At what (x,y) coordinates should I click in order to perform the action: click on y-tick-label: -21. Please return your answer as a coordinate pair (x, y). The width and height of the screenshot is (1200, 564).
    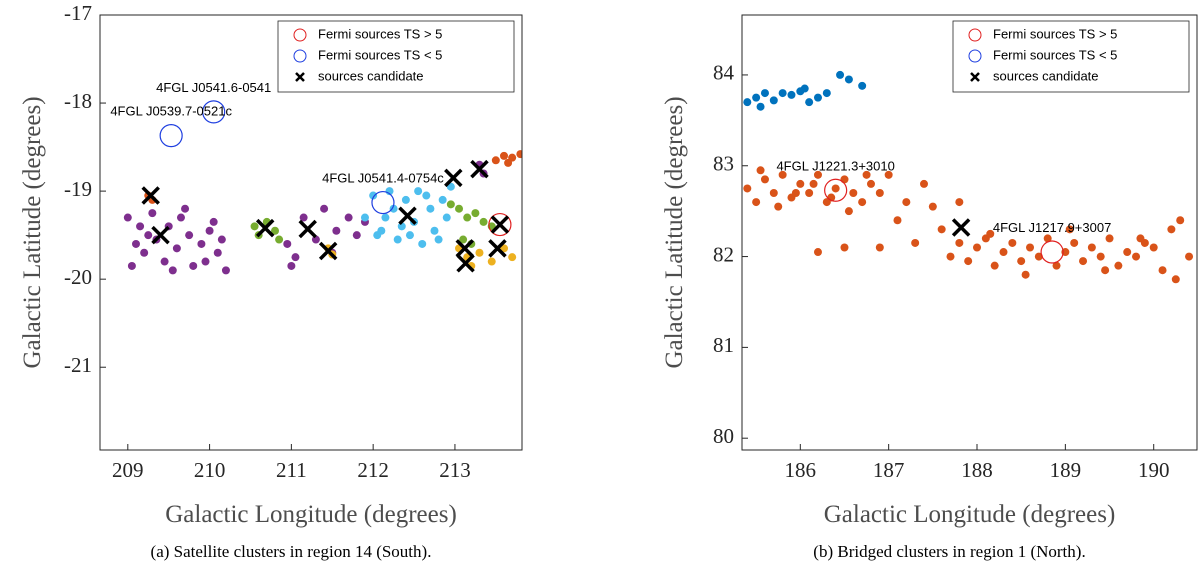
    Looking at the image, I should click on (78, 365).